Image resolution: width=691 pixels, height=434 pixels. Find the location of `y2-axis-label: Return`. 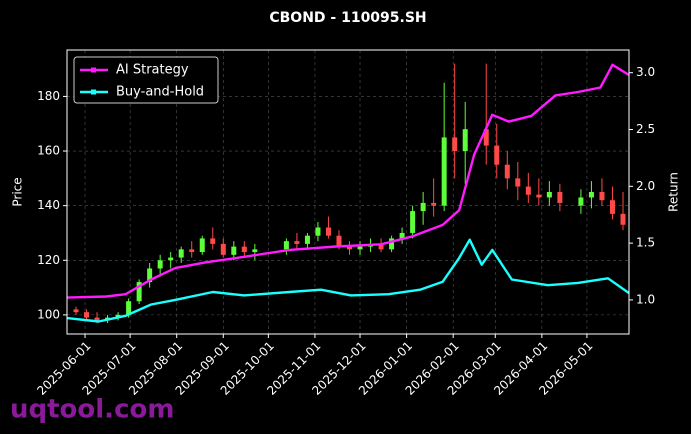

y2-axis-label: Return is located at coordinates (674, 192).